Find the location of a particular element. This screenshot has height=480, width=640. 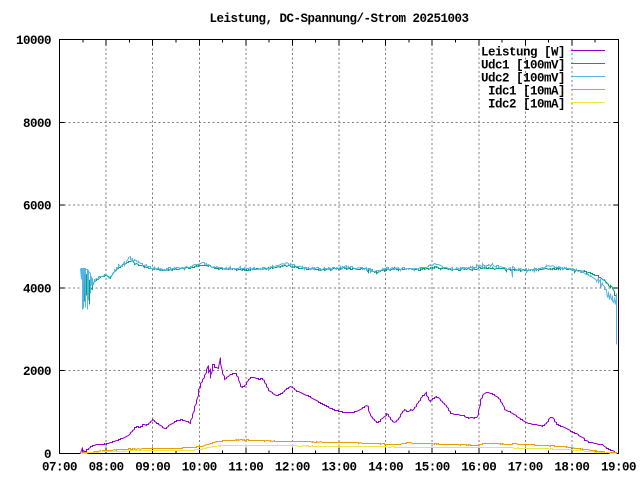

svg-text: Udc2 [100mV] is located at coordinates (523, 79).